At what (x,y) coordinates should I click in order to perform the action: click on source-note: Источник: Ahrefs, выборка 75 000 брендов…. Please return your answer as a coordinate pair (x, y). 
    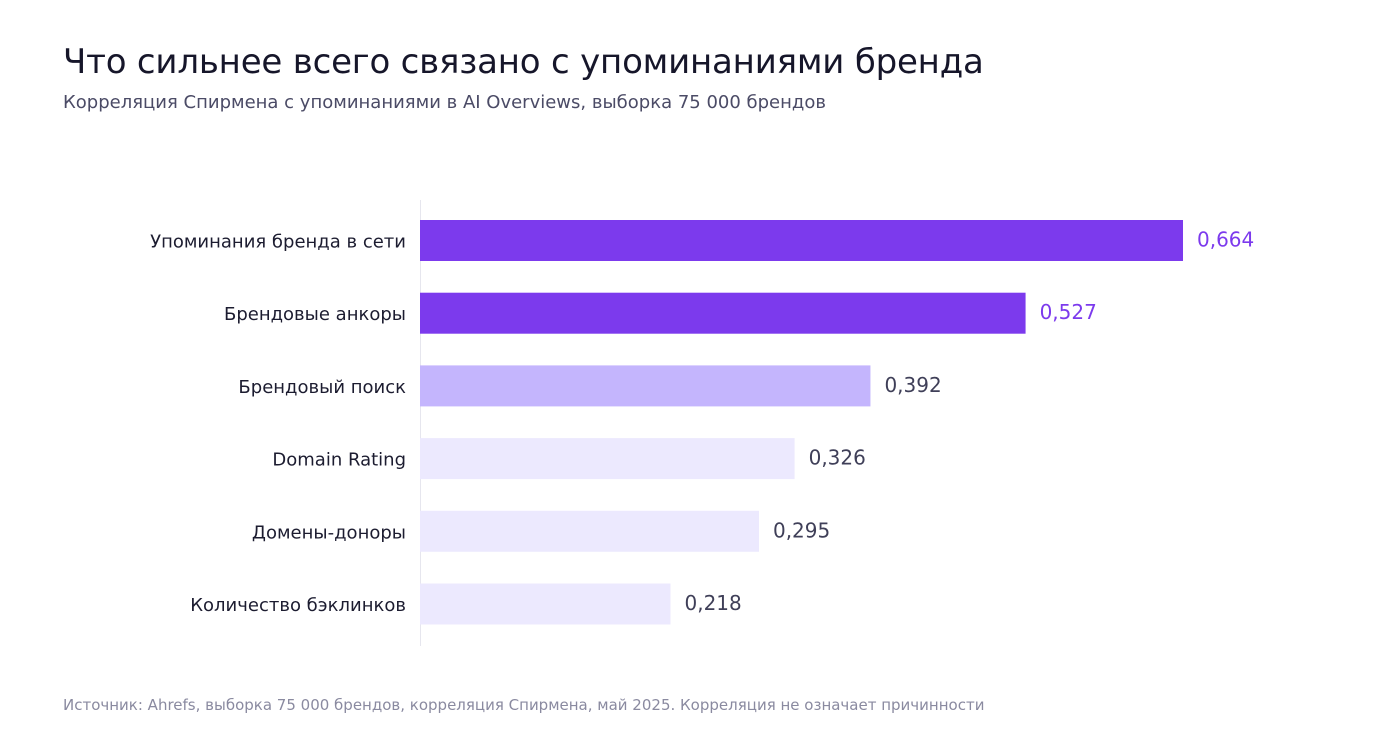
    Looking at the image, I should click on (524, 705).